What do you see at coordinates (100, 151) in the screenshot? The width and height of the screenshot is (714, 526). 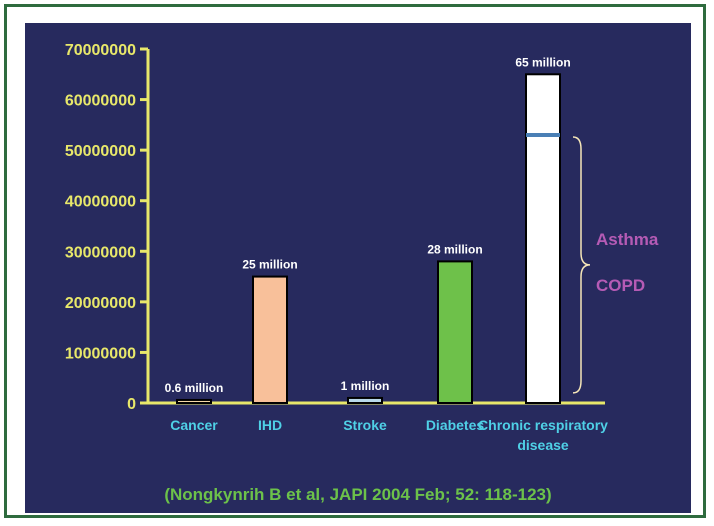 I see `y-tick-label: 50000000` at bounding box center [100, 151].